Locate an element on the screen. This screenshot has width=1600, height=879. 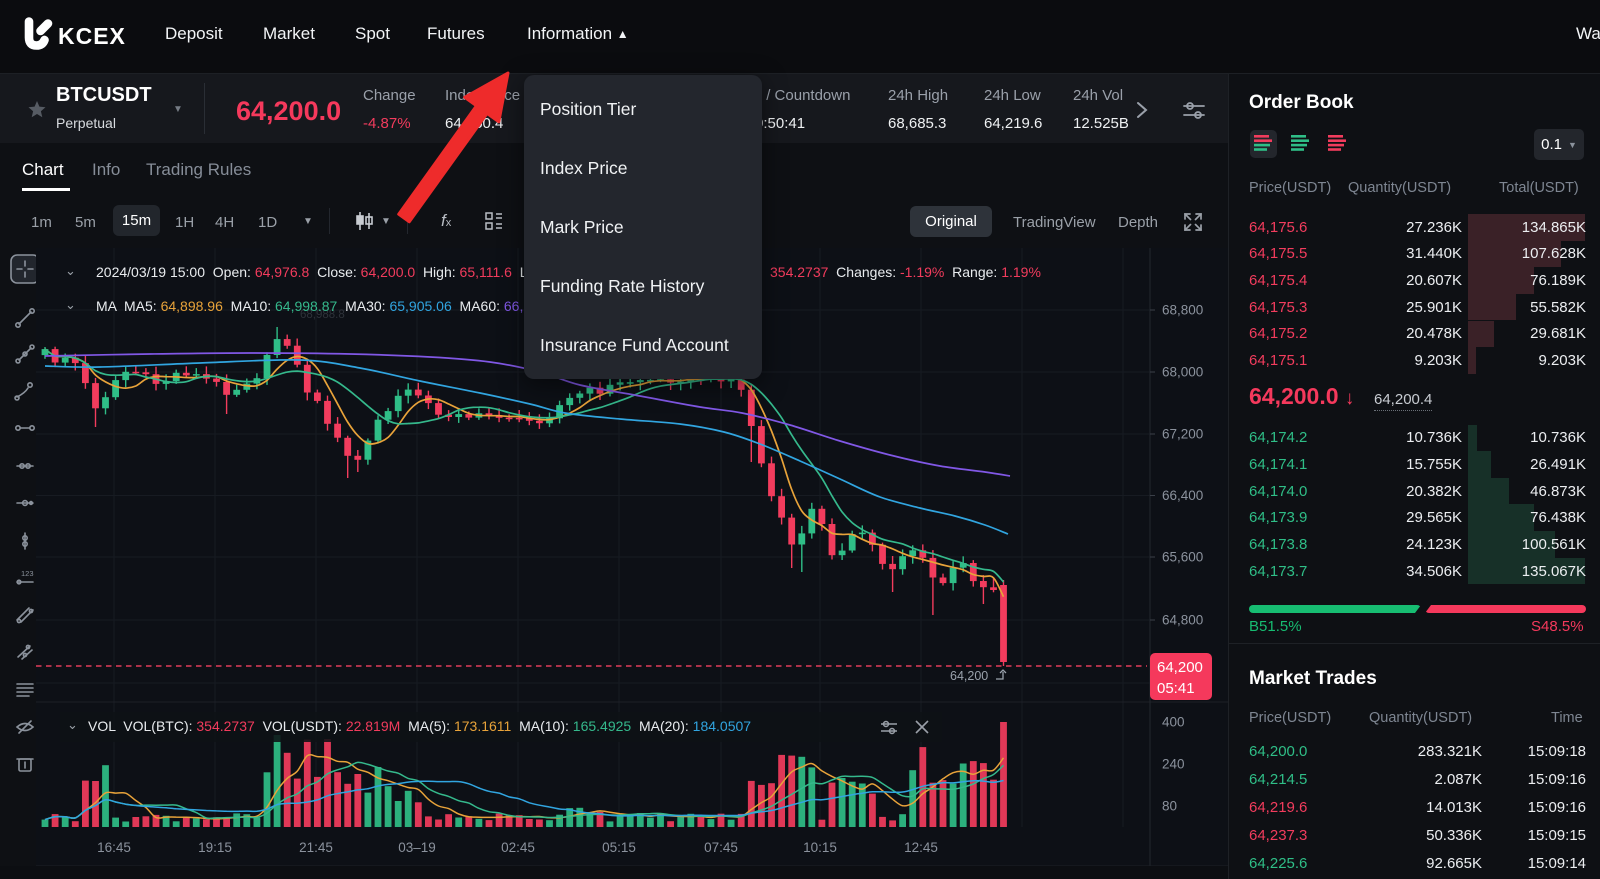
svg-text: 10:15 is located at coordinates (820, 847).